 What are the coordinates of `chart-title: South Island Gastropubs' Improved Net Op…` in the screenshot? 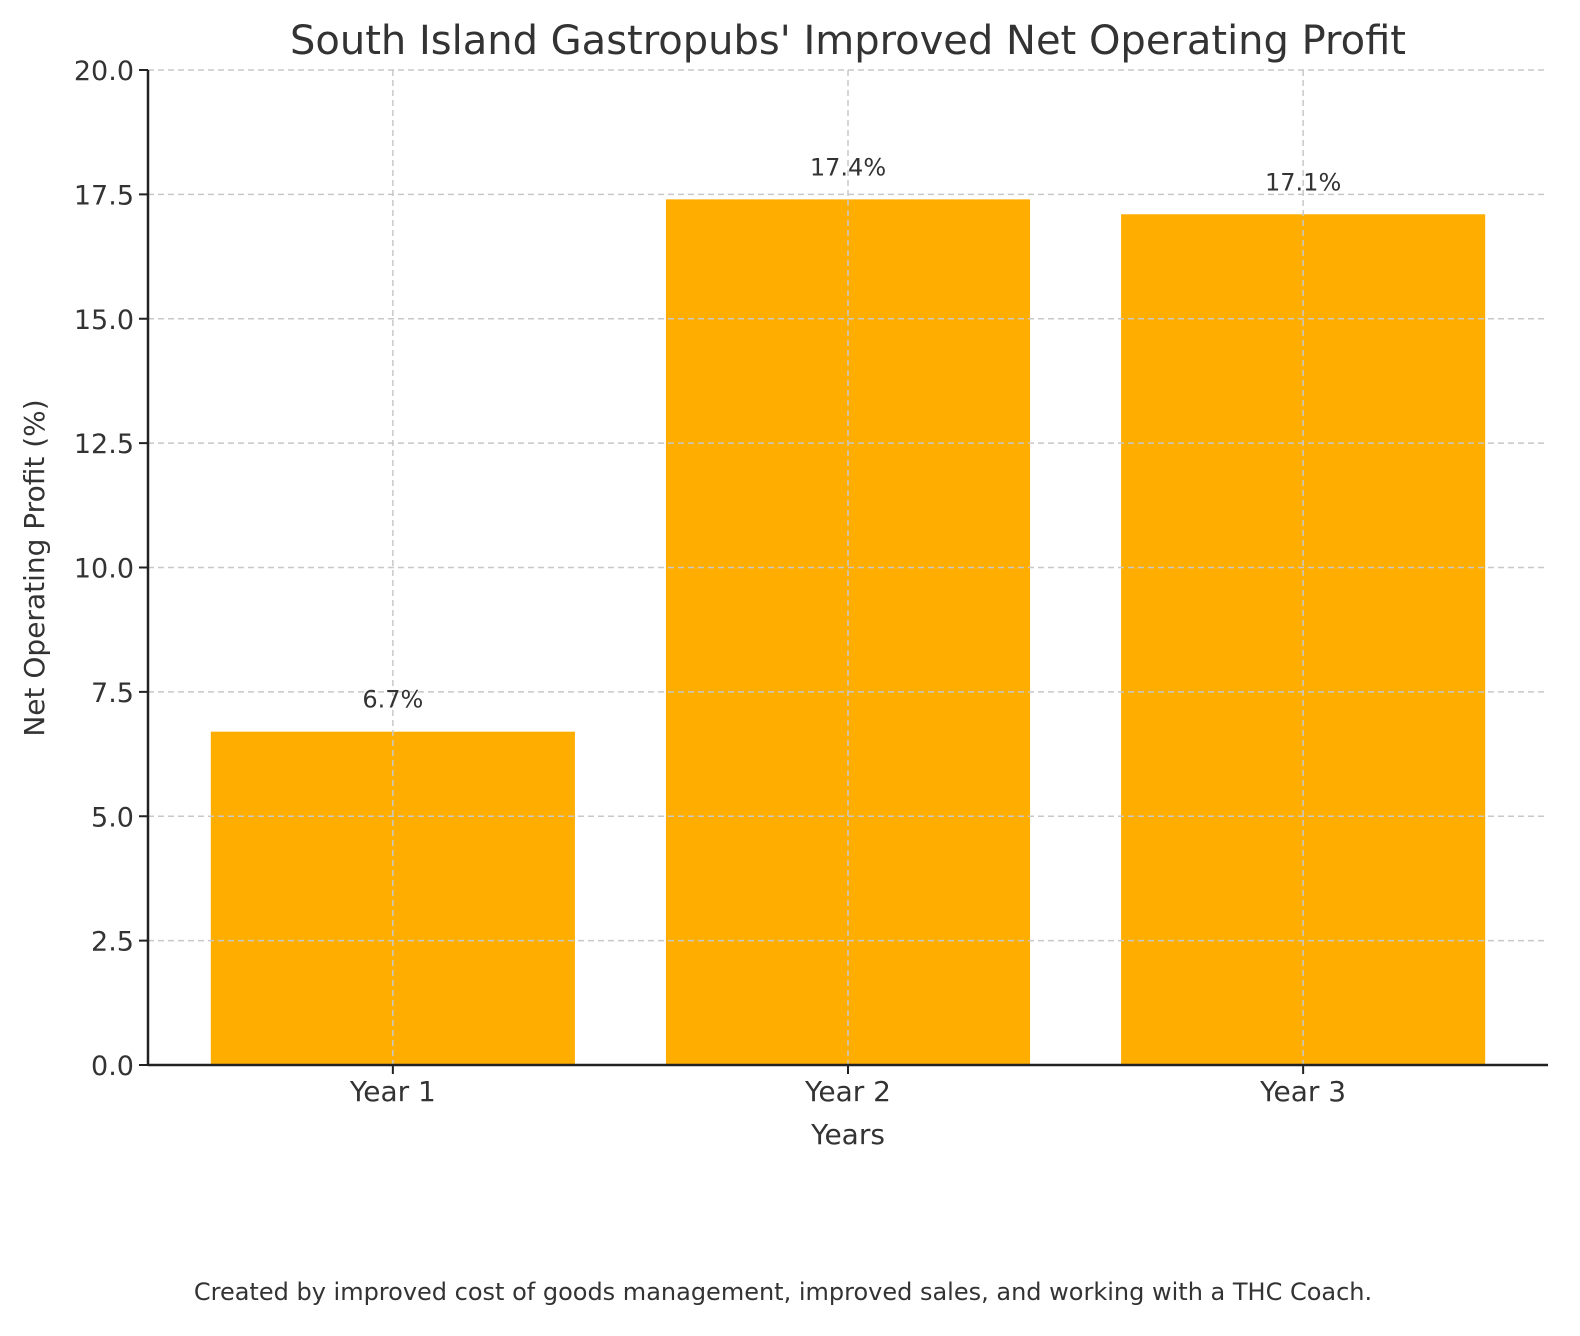 It's located at (848, 41).